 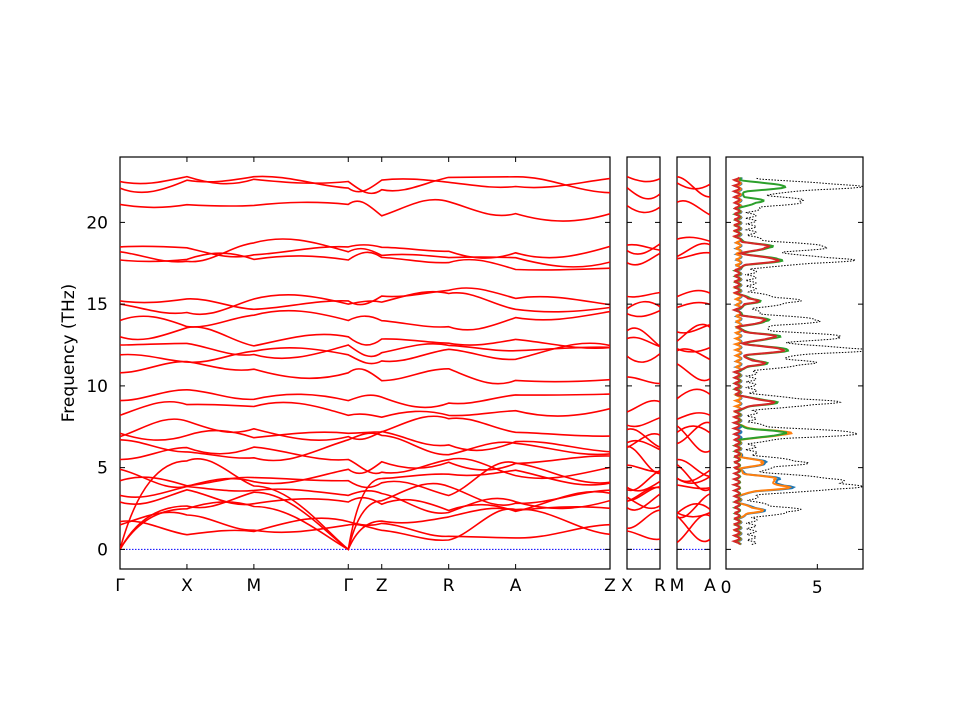 What do you see at coordinates (69, 353) in the screenshot?
I see `y-axis-label: Frequency (THz)` at bounding box center [69, 353].